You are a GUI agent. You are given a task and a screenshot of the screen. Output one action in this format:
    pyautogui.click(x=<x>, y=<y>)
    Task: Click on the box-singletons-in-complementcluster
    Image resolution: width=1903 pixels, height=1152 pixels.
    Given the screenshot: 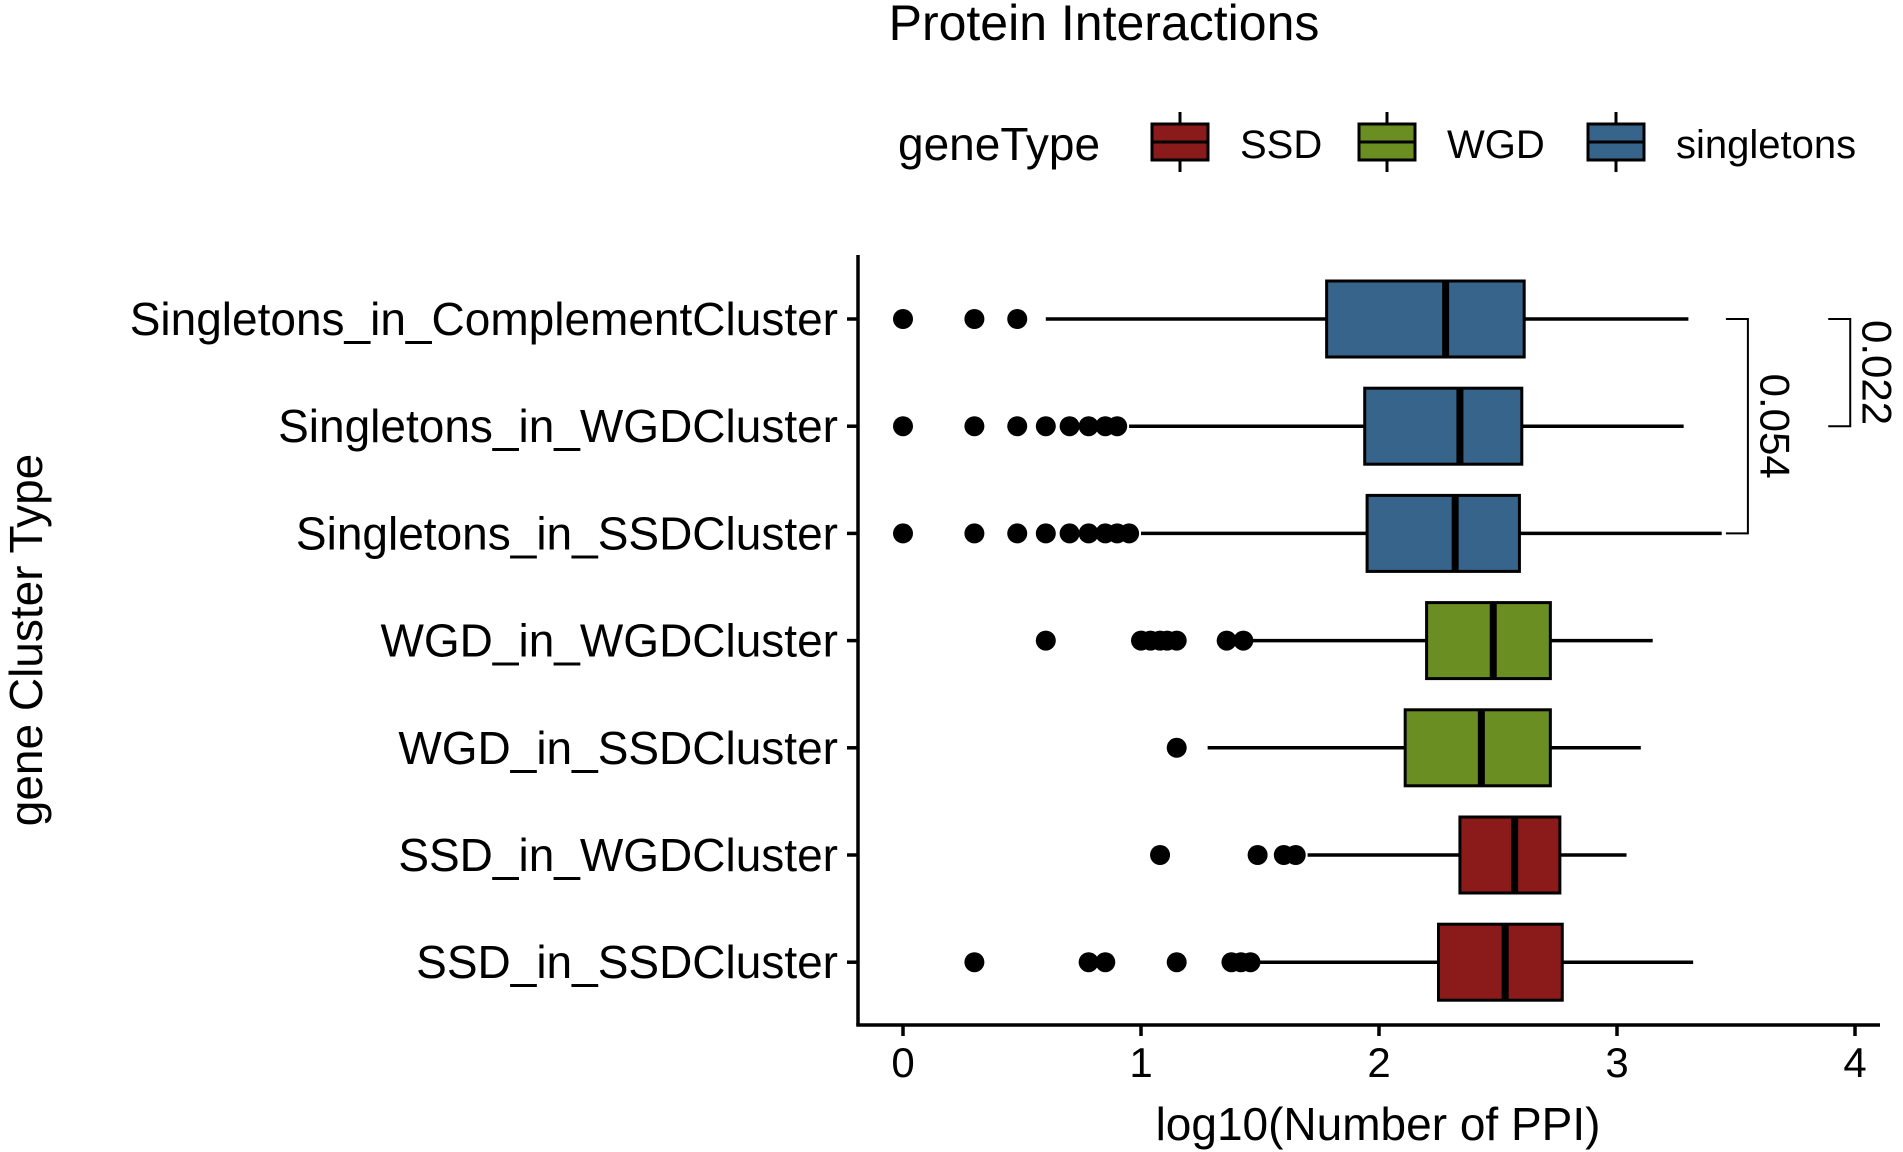 What is the action you would take?
    pyautogui.click(x=1291, y=319)
    